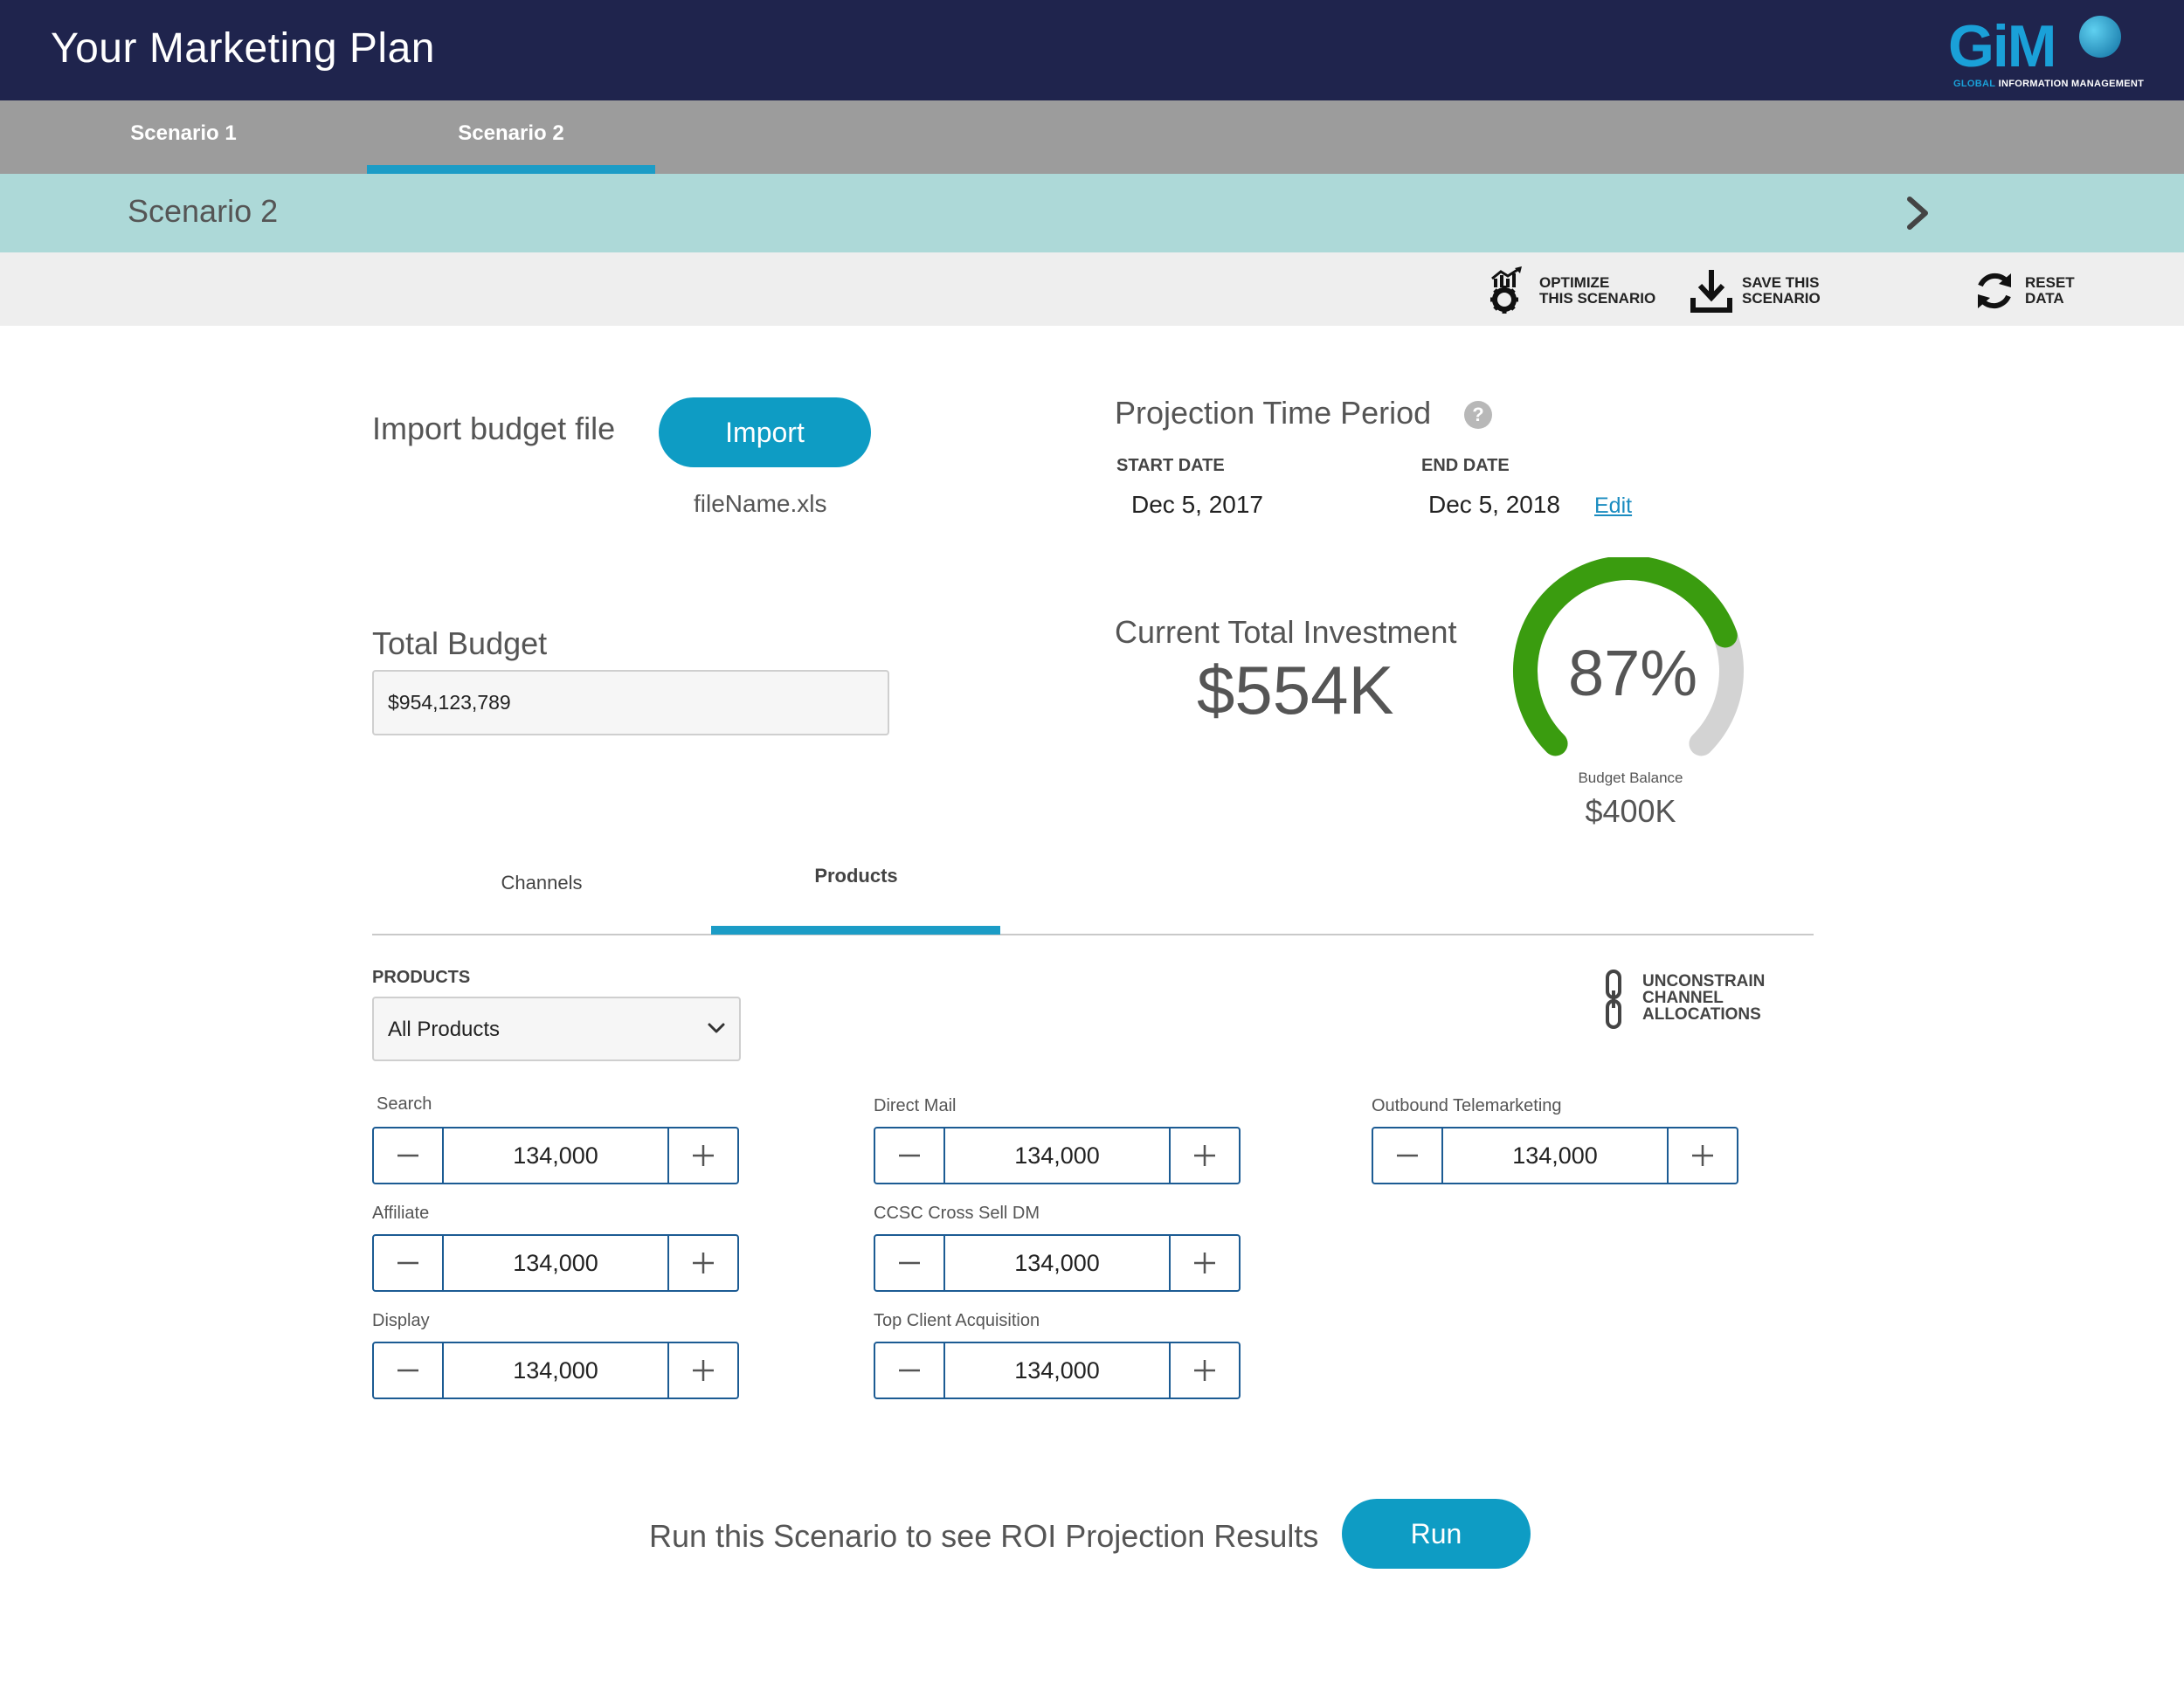 The height and width of the screenshot is (1684, 2184). Describe the element at coordinates (494, 429) in the screenshot. I see `import-budget-label: Import budget file` at that location.